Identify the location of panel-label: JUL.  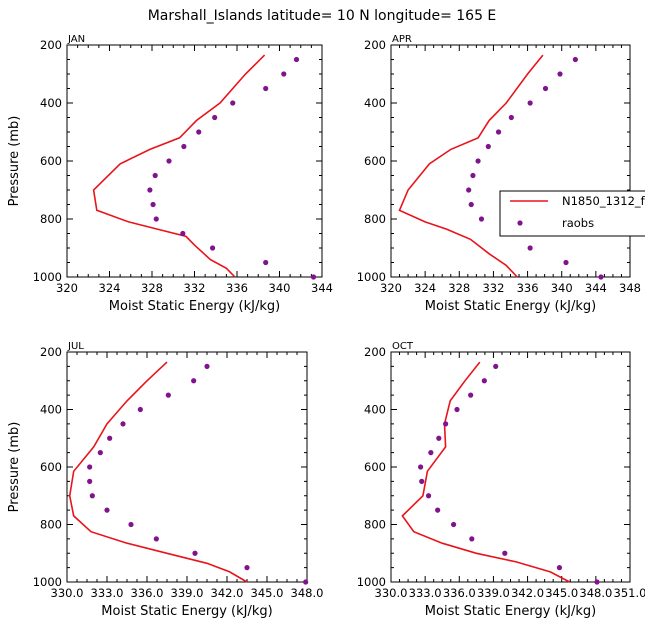
(75, 346).